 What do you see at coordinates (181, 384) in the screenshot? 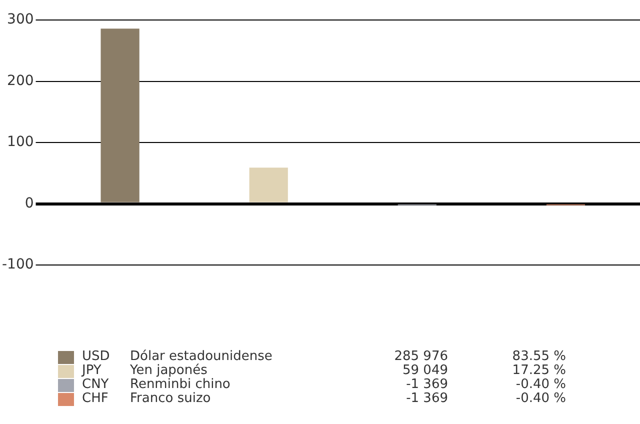
I see `text: Renminbi chino` at bounding box center [181, 384].